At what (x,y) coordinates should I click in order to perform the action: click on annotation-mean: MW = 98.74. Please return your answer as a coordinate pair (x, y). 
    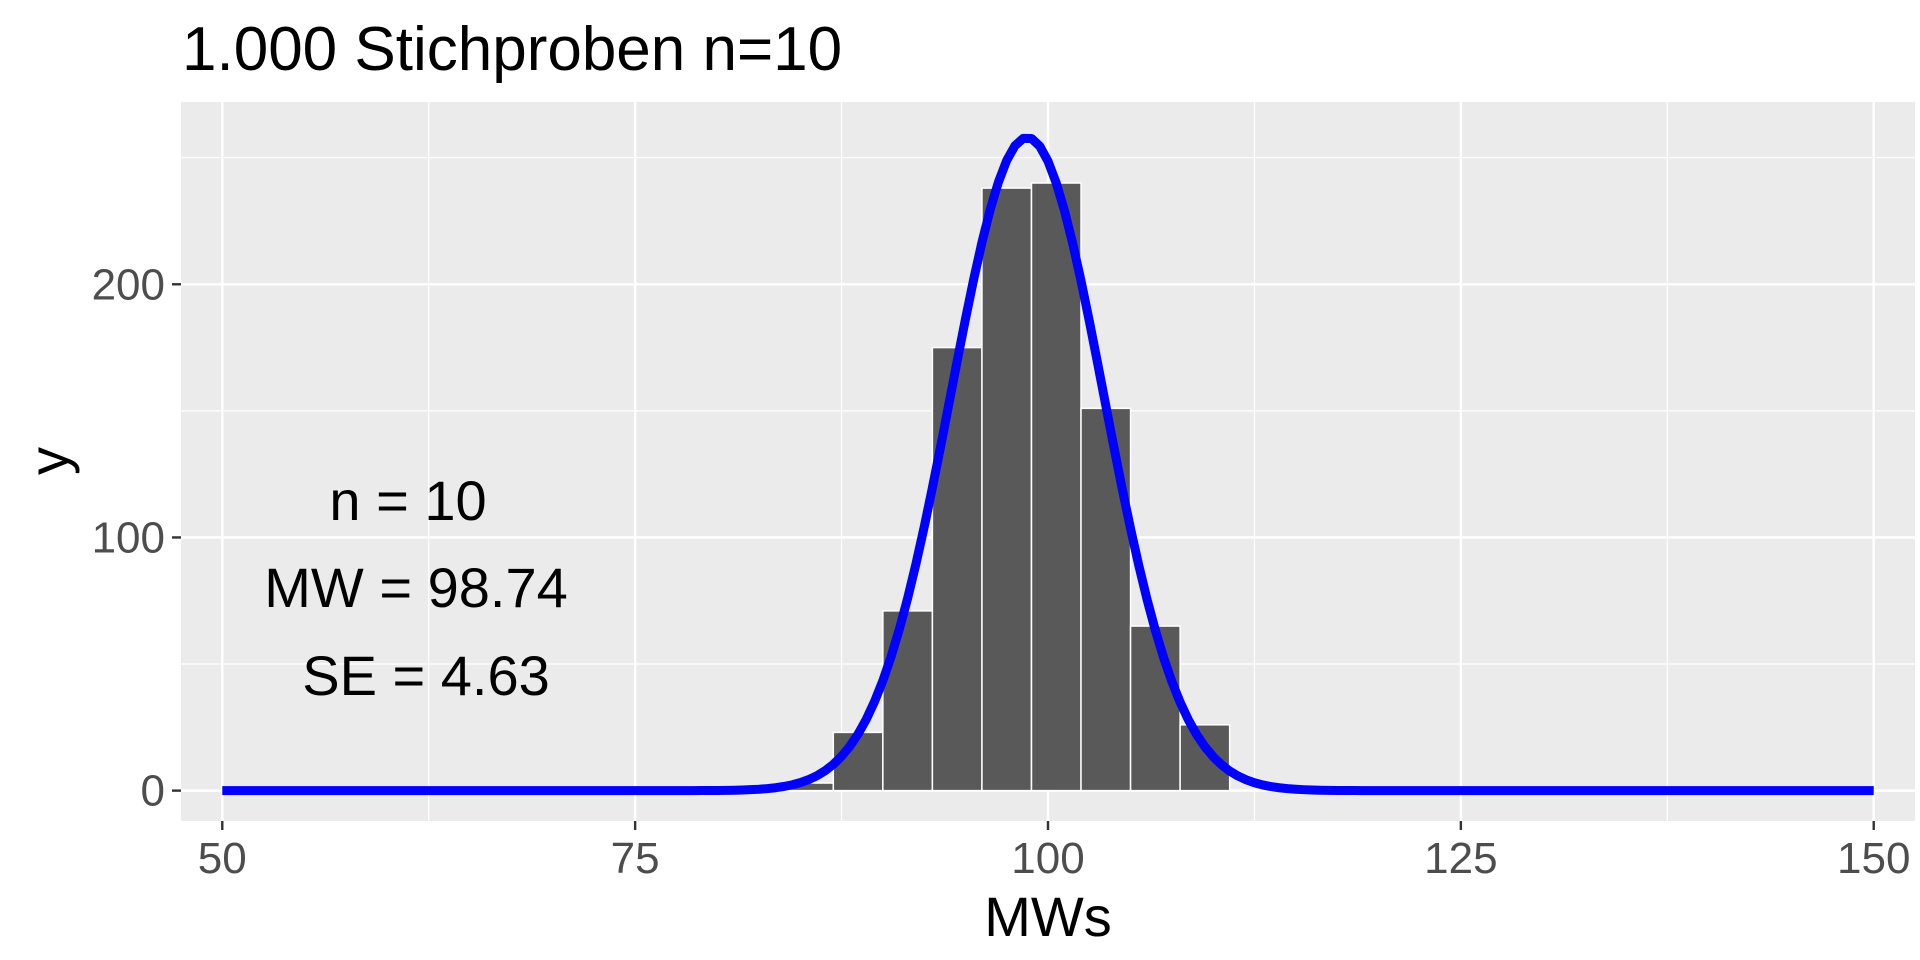
    Looking at the image, I should click on (415, 587).